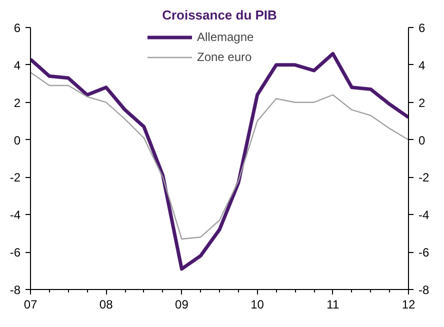 Image resolution: width=444 pixels, height=327 pixels. Describe the element at coordinates (219, 15) in the screenshot. I see `chart-title: Croissance du PIB` at that location.